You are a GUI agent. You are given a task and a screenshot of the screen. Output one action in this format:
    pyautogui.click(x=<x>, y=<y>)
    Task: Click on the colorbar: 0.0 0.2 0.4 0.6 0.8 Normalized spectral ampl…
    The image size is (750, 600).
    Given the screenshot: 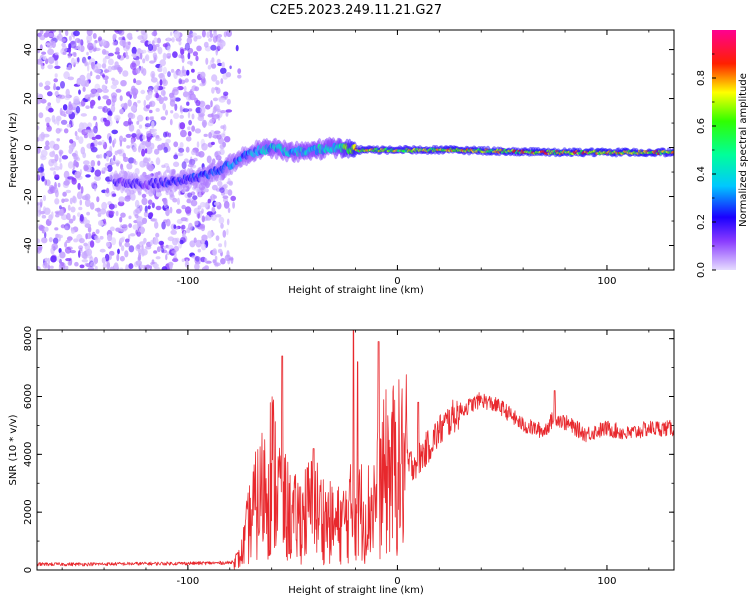 What is the action you would take?
    pyautogui.click(x=722, y=154)
    